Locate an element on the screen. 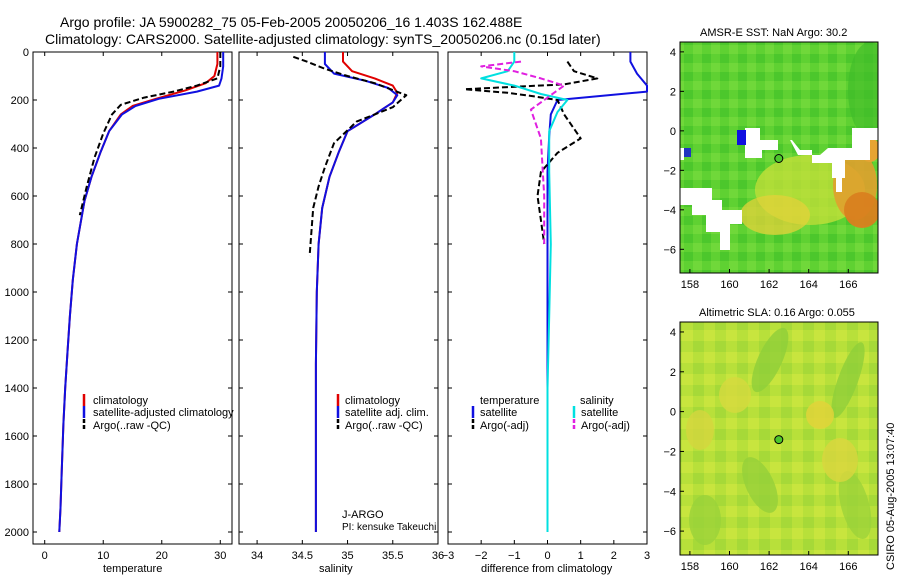  x-tick-label: 164 is located at coordinates (809, 567).